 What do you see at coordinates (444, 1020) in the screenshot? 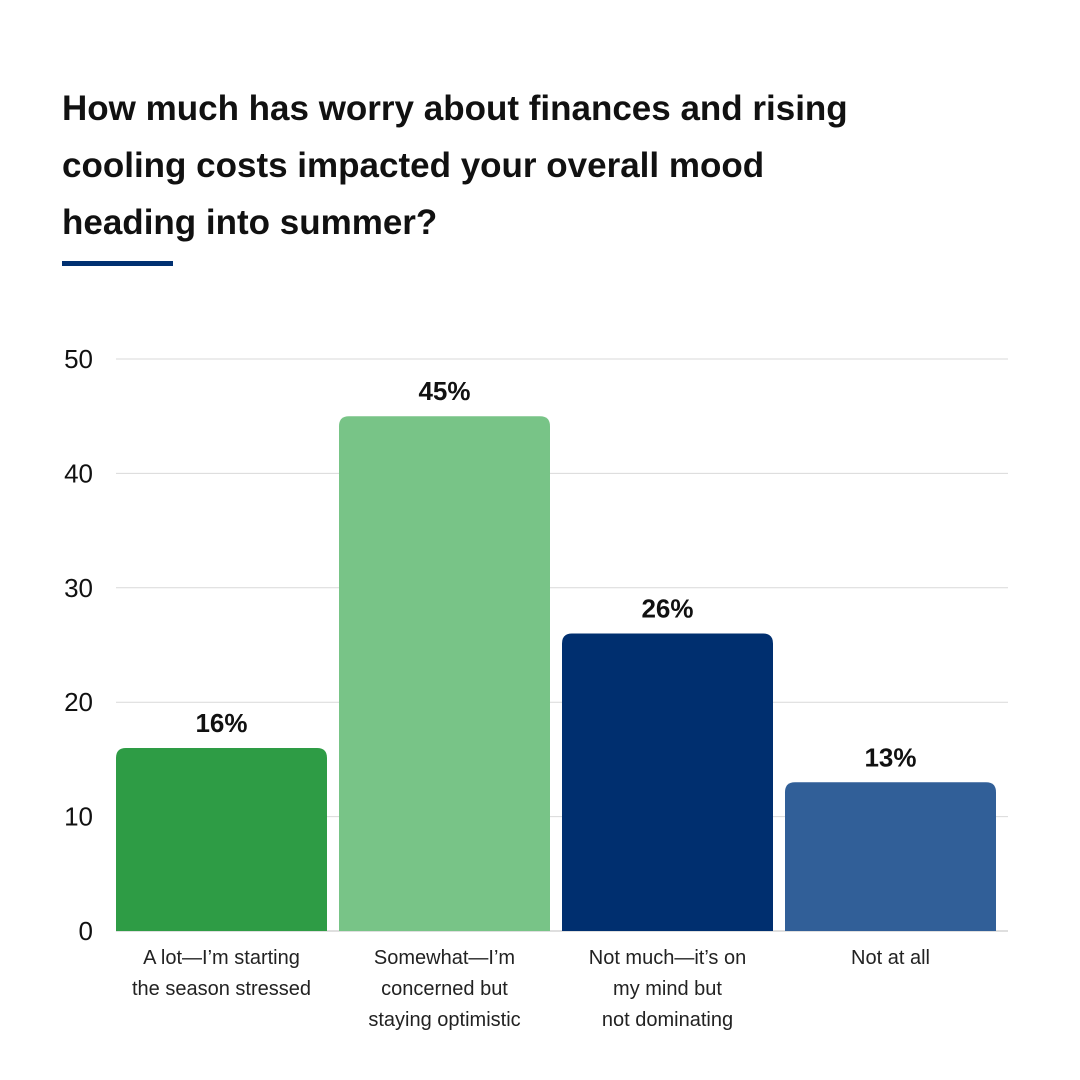
I see `x-tick-label: staying optimistic` at bounding box center [444, 1020].